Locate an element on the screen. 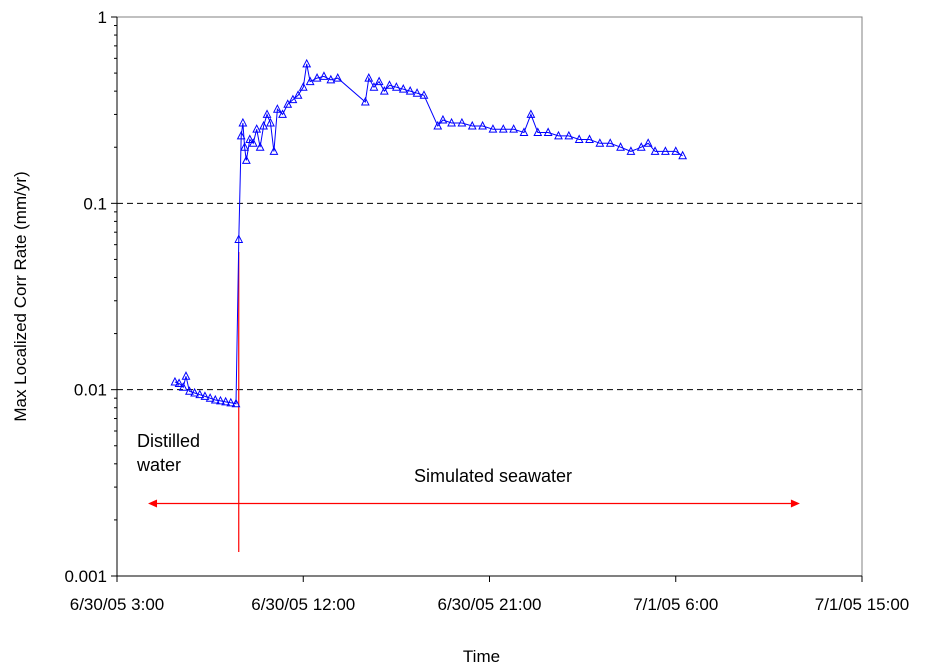  x-tick-label: 7/1/05 15:00 is located at coordinates (862, 604).